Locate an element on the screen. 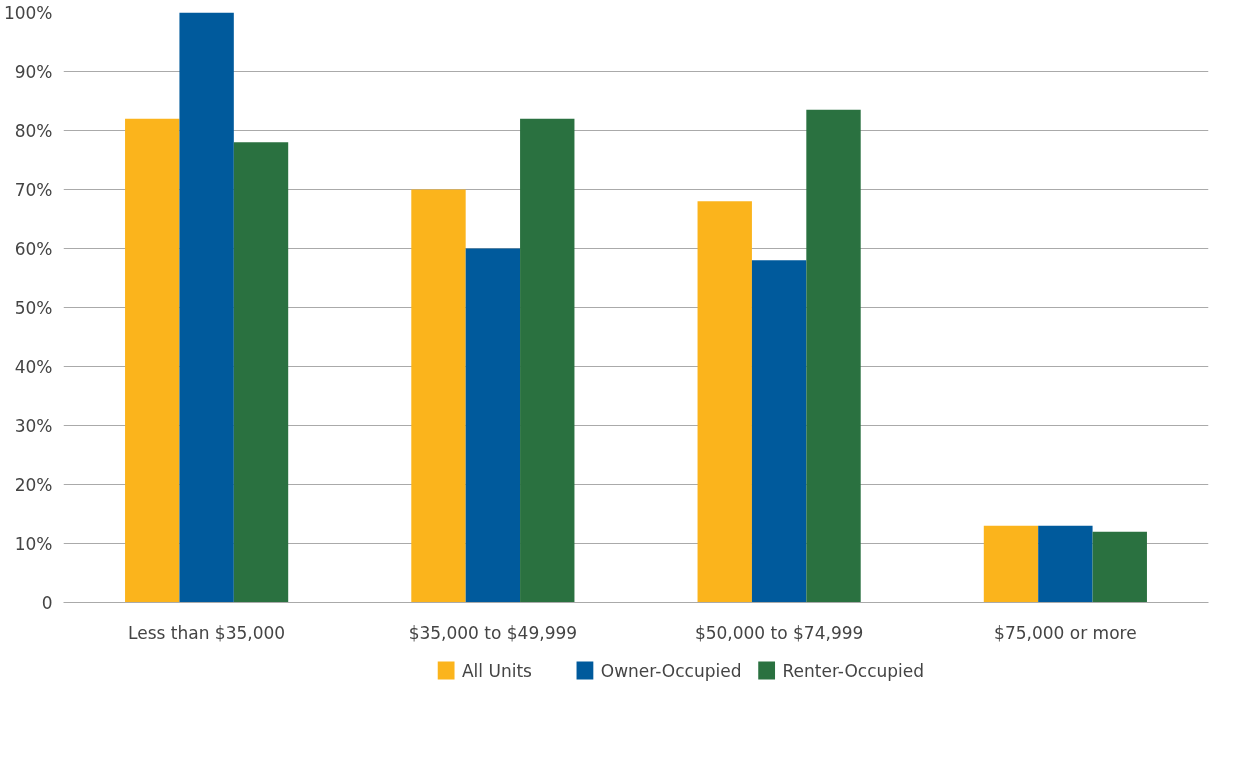  x-tick-label: $75,000 or more is located at coordinates (1065, 632).